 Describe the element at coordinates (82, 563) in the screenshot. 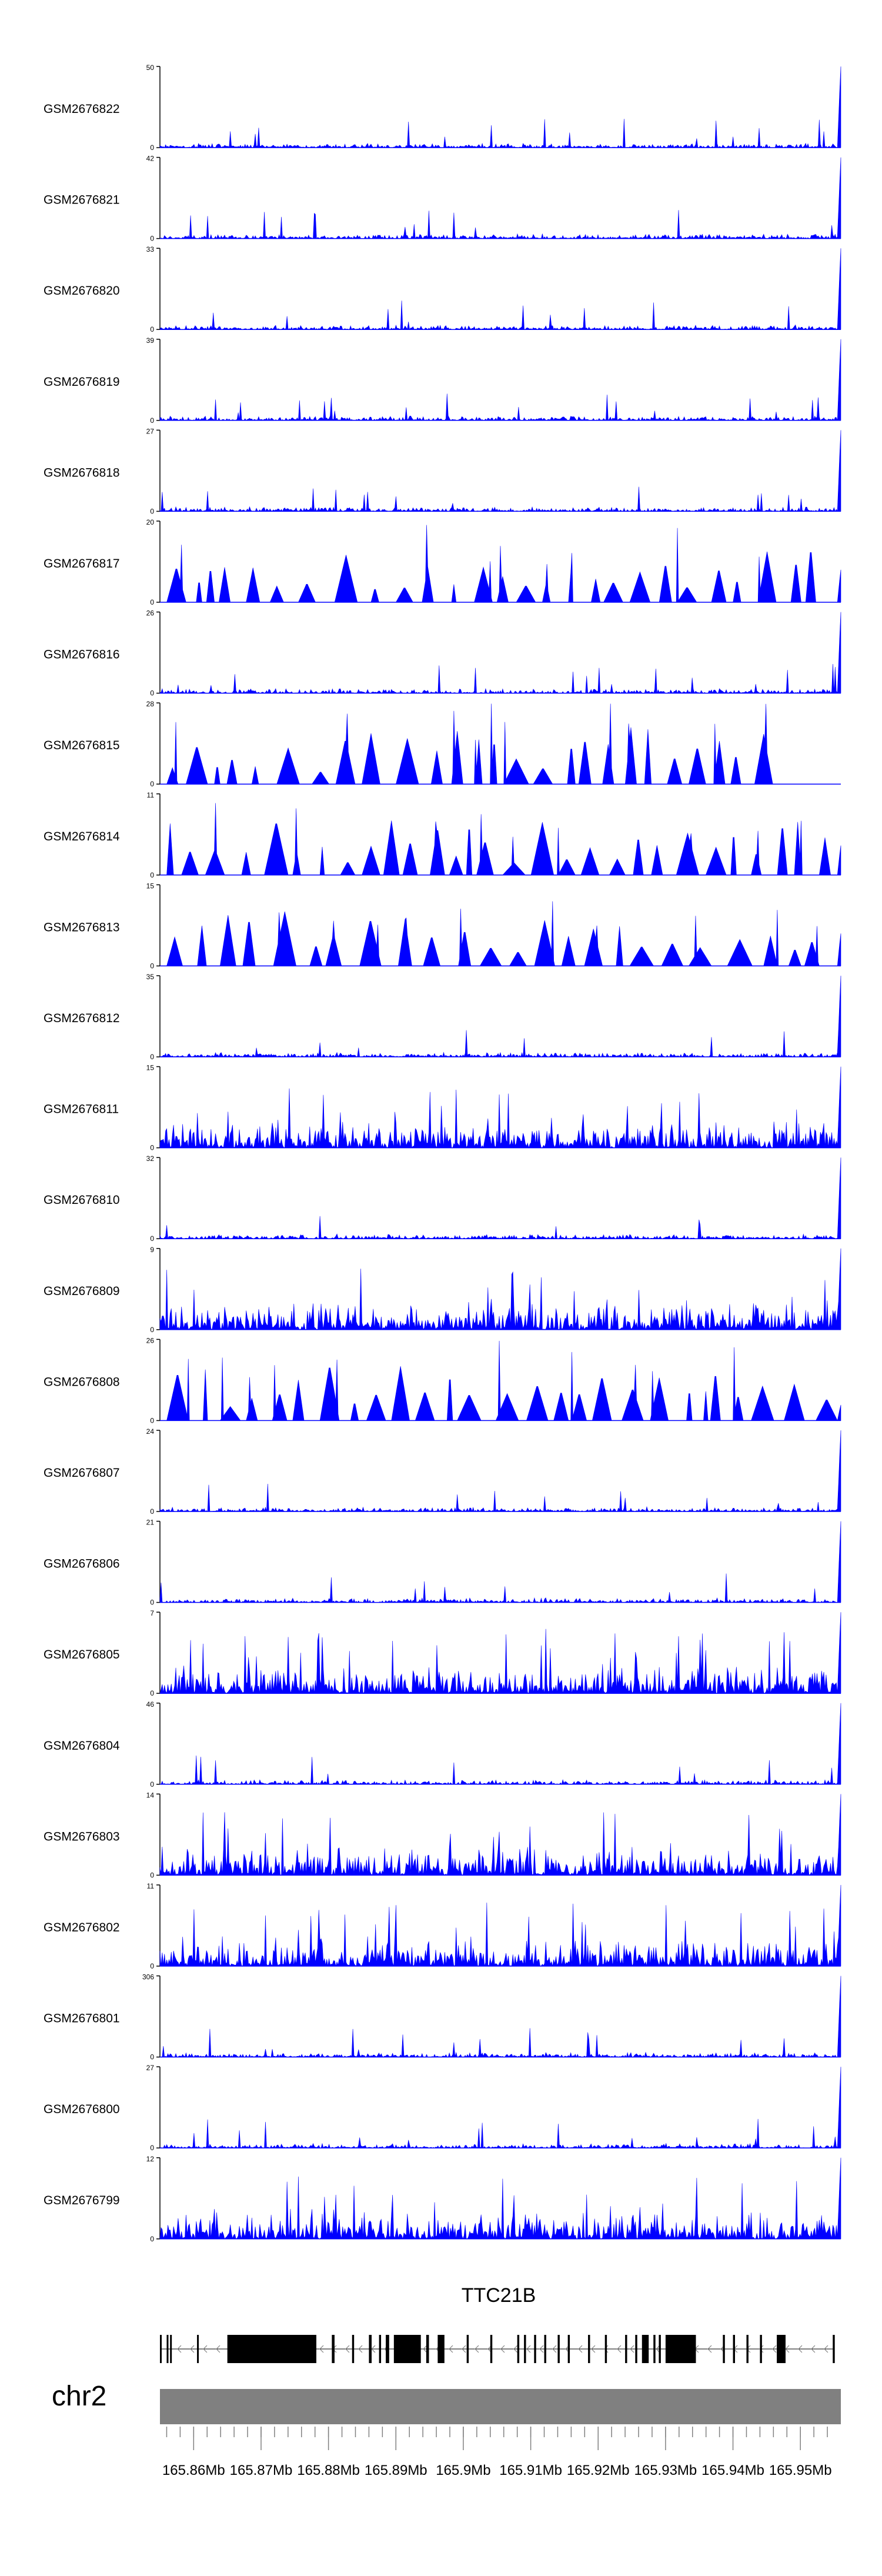

I see `track-label: GSM2676817` at that location.